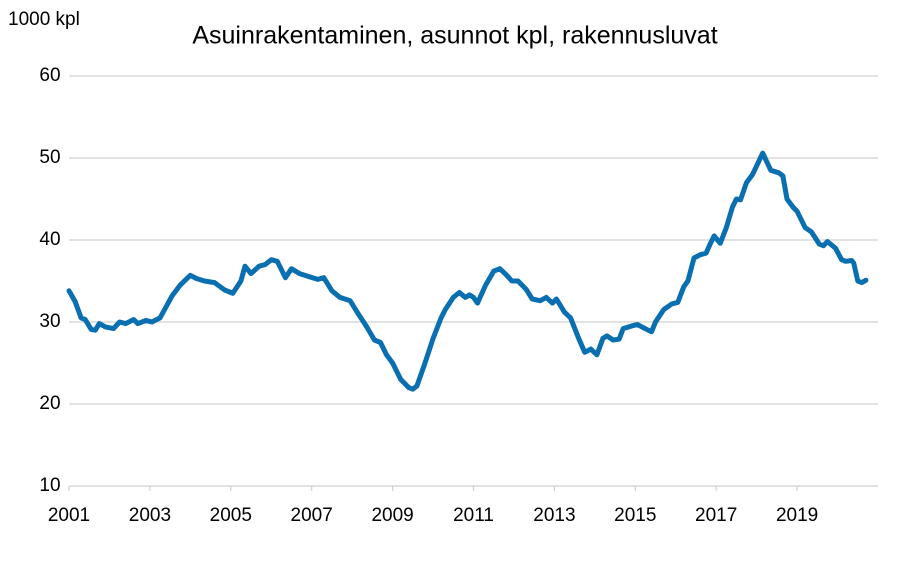  Describe the element at coordinates (49, 403) in the screenshot. I see `y-tick-label: 20` at that location.